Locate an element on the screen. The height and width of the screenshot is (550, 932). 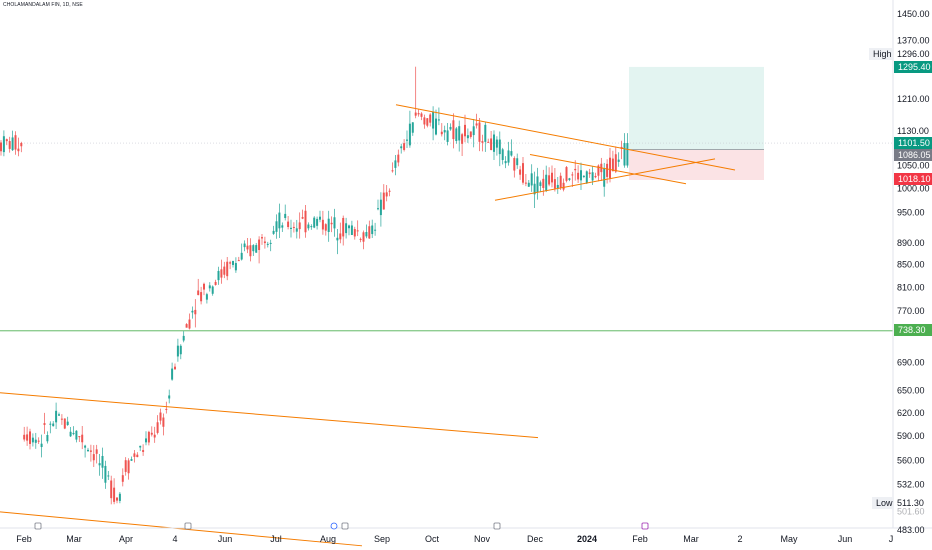
target-zone is located at coordinates (696, 108).